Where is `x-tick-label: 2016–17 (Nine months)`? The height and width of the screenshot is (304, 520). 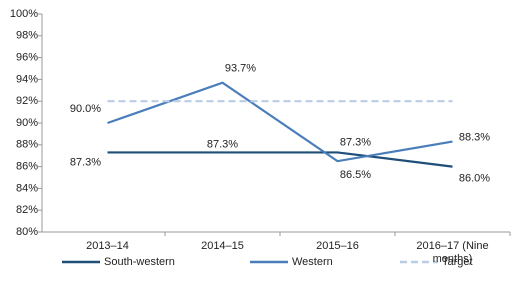 x-tick-label: 2016–17 (Nine months) is located at coordinates (452, 252).